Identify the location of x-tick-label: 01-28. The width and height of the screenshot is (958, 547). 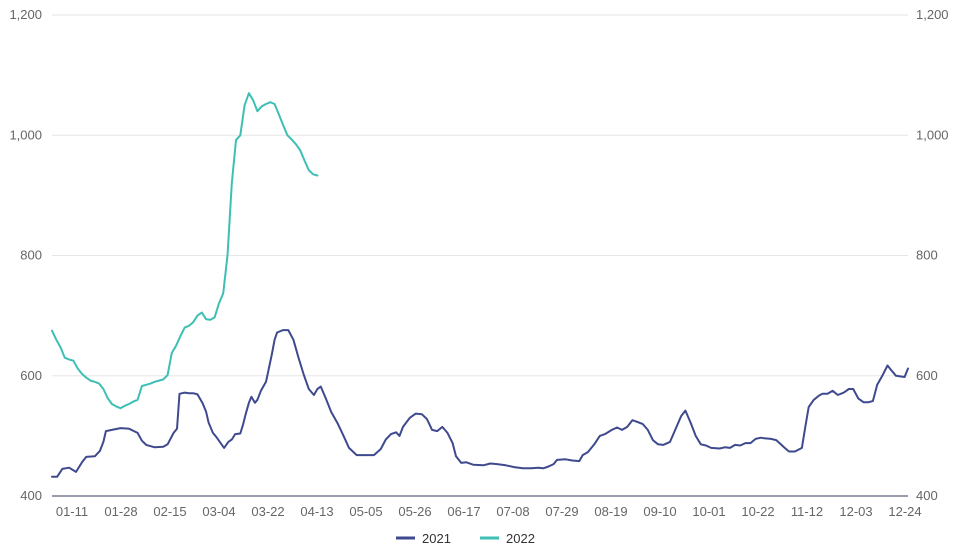
(120, 511).